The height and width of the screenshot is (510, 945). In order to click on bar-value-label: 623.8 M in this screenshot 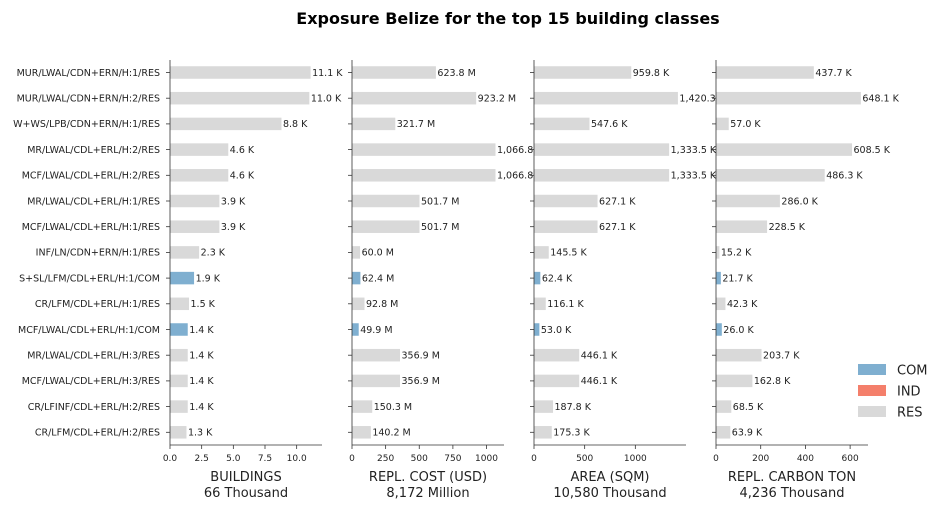, I will do `click(456, 73)`.